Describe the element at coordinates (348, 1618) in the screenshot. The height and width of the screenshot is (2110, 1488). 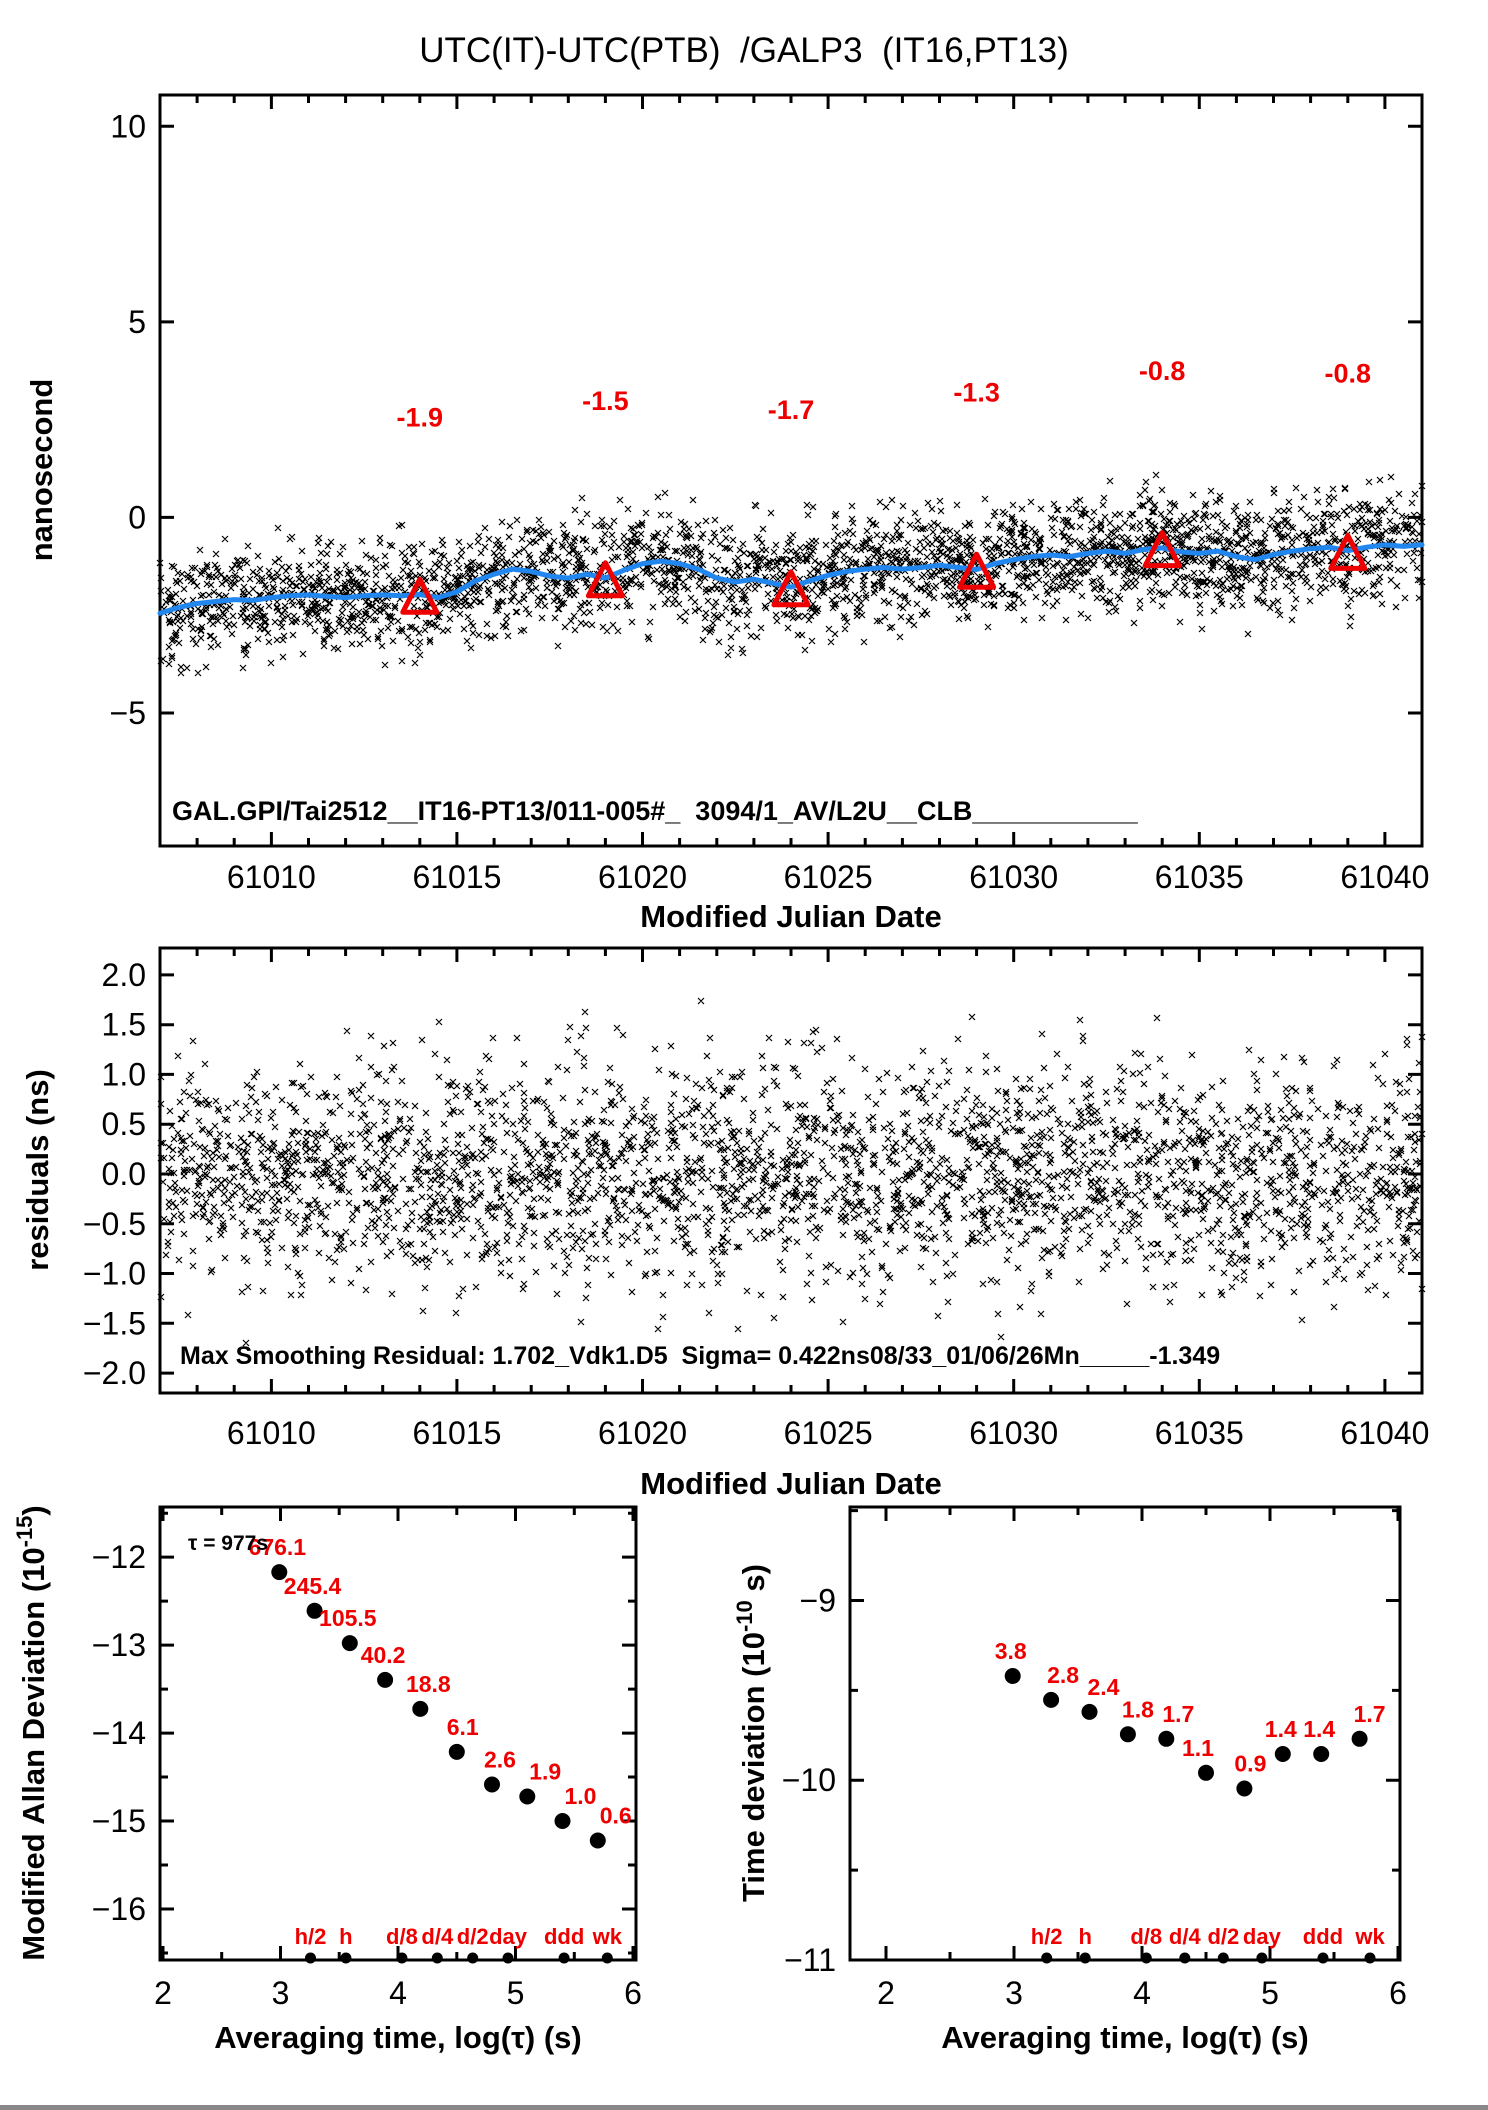
I see `point-value-label: 105.5` at that location.